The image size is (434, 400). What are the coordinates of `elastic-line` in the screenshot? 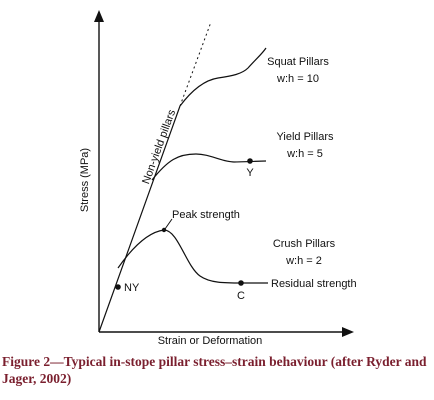 It's located at (139, 219).